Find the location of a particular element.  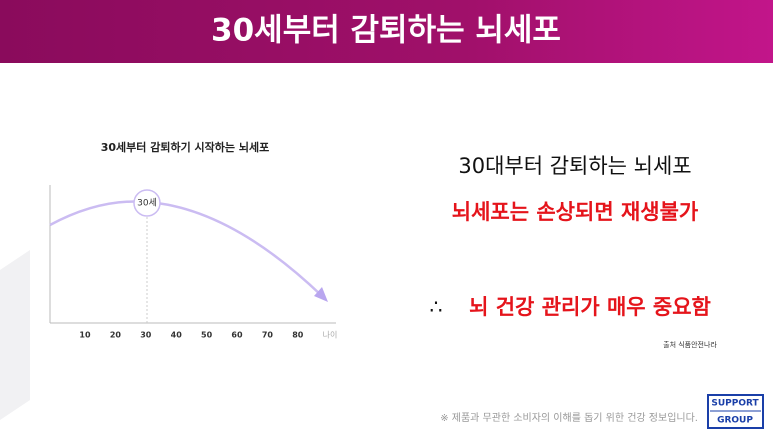

bg-shape is located at coordinates (15, 335).